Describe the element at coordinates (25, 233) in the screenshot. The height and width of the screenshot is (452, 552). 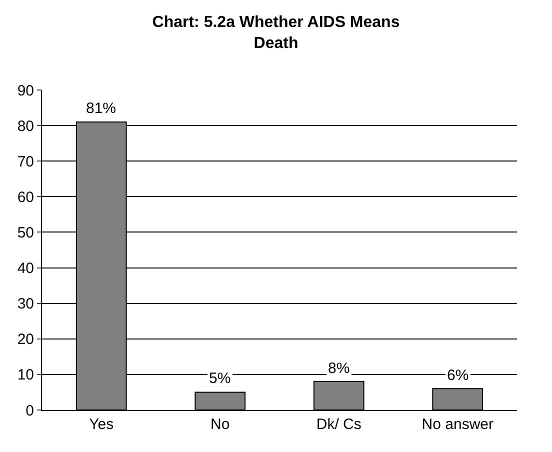
I see `y-tick-label: 50` at that location.